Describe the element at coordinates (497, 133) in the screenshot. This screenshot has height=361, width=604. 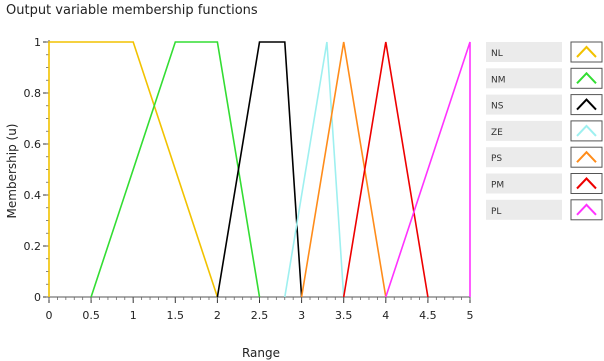
I see `legend-label: ZE` at that location.